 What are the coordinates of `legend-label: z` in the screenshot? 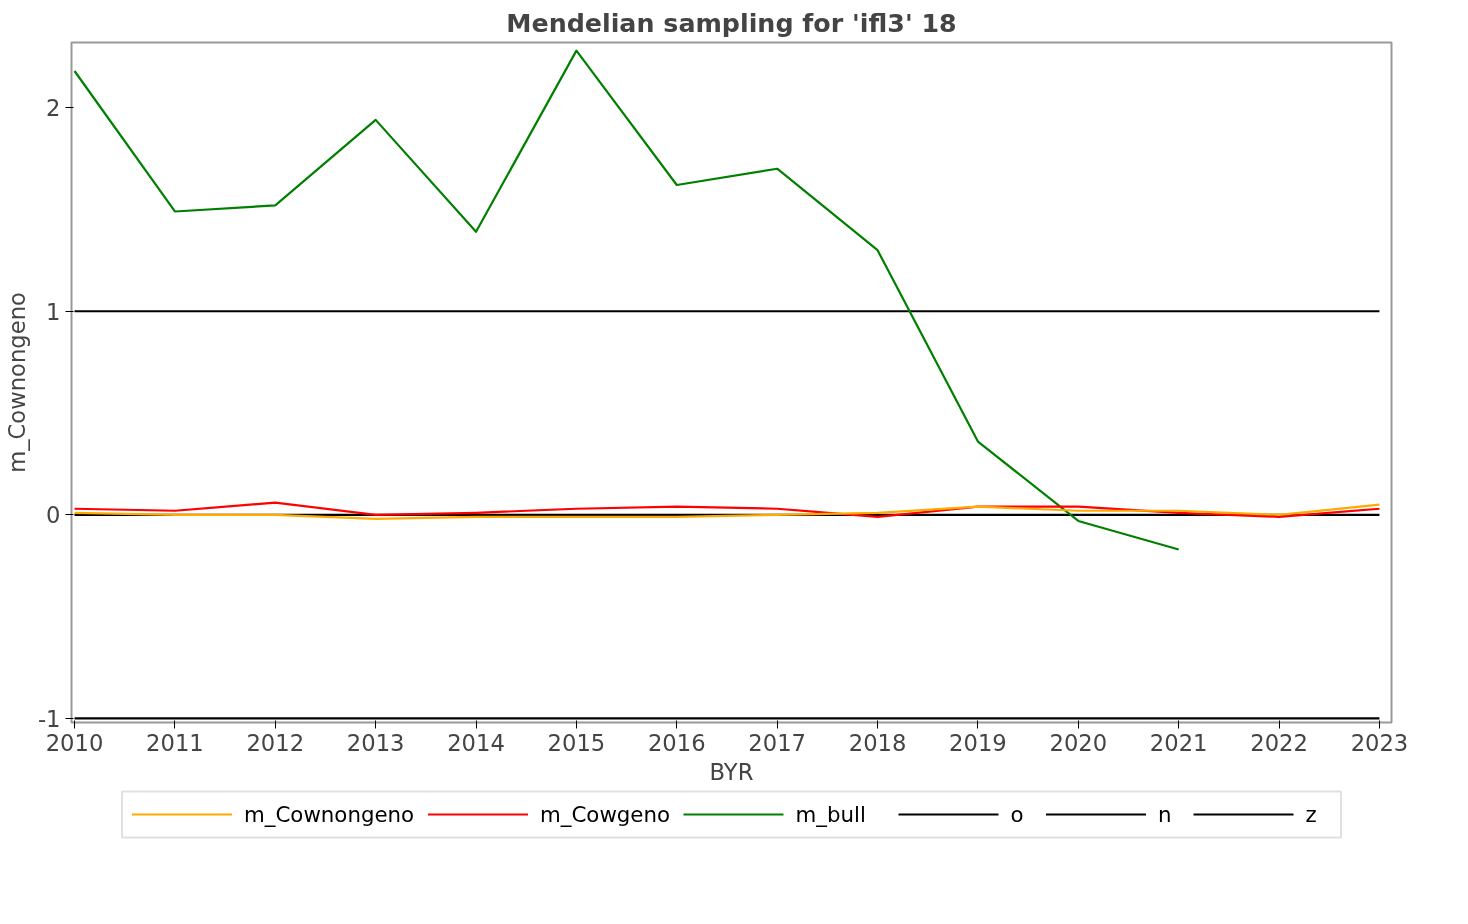 It's located at (1311, 814).